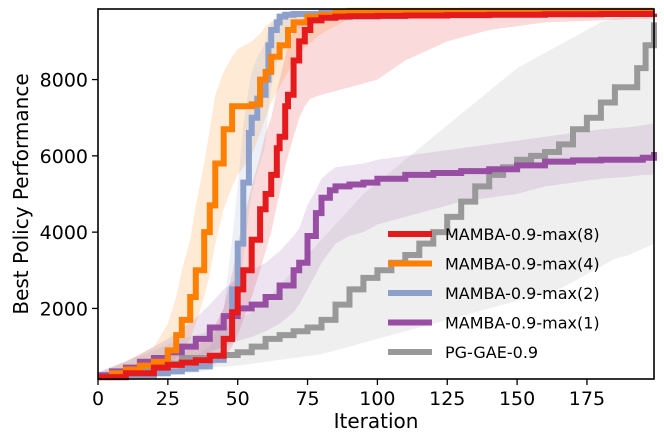 The width and height of the screenshot is (664, 448). Describe the element at coordinates (21, 193) in the screenshot. I see `y-axis-label: Best Policy Performance` at that location.